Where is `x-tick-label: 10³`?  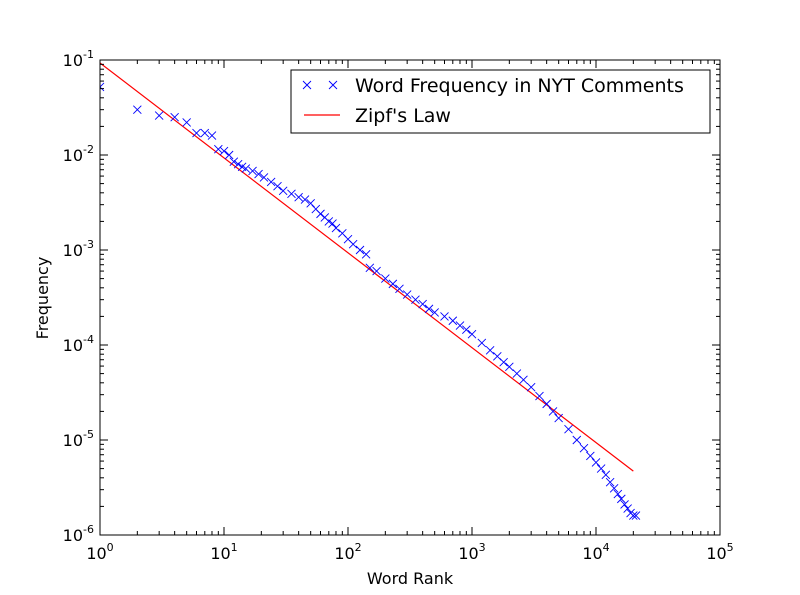
x-tick-label: 10³ is located at coordinates (471, 552).